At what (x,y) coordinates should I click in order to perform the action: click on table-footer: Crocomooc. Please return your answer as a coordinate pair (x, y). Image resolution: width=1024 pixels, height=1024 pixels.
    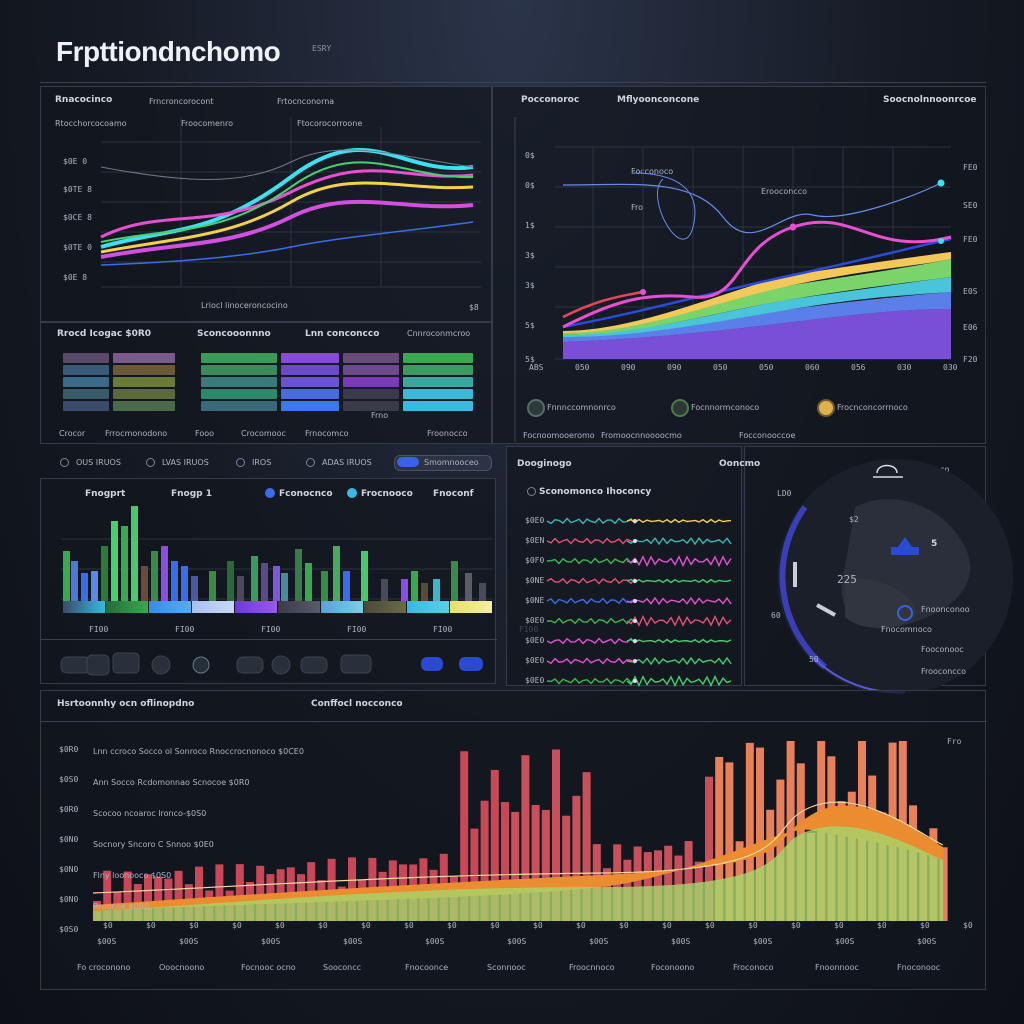
    Looking at the image, I should click on (263, 433).